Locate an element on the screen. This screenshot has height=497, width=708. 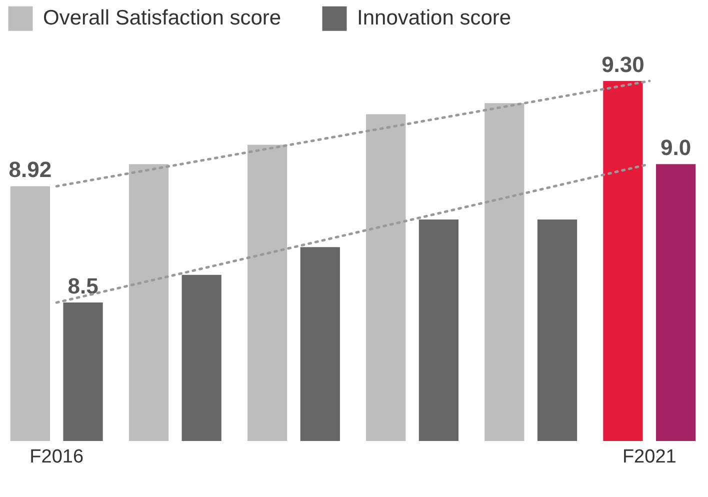
x-tick-label: F2021 is located at coordinates (649, 457).